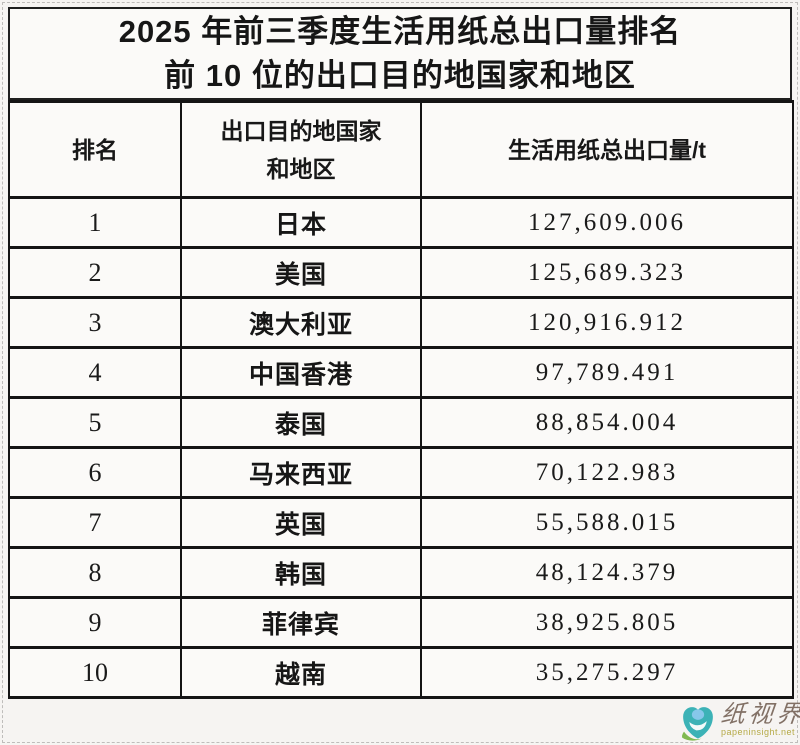 The image size is (800, 745). I want to click on volume-cell: 35,275.297, so click(607, 672).